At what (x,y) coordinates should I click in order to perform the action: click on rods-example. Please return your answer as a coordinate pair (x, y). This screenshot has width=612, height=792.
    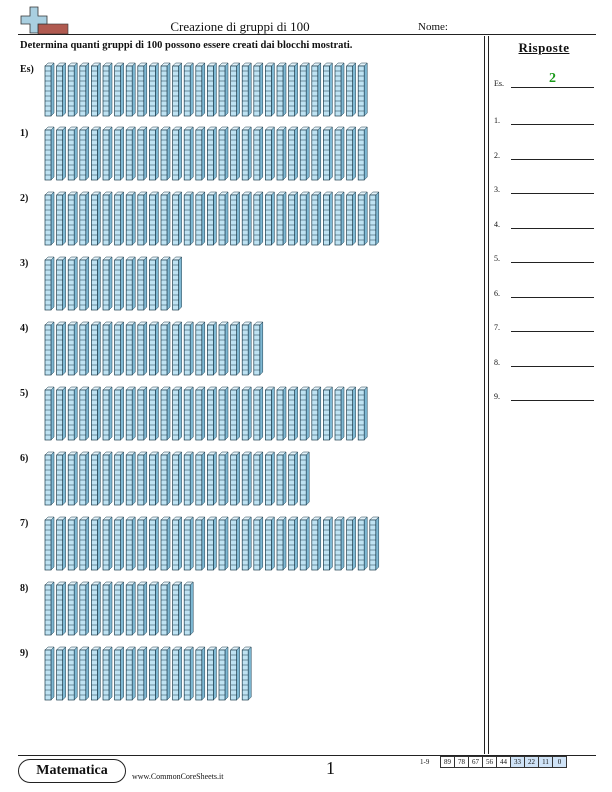
    Looking at the image, I should click on (206, 89).